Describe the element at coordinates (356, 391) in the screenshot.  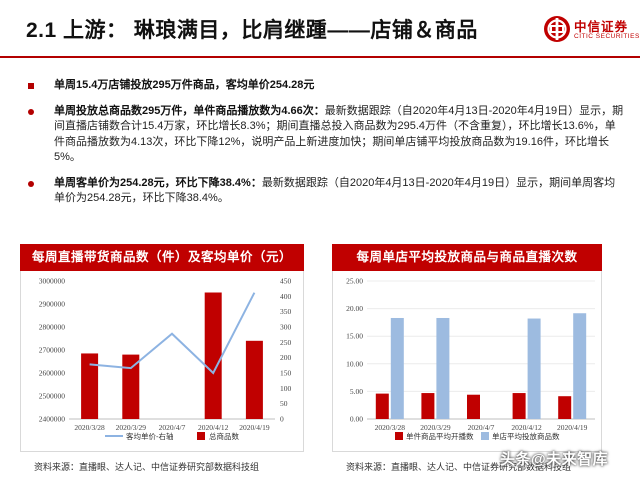
I see `chart-2-y-tick: 5.00` at that location.